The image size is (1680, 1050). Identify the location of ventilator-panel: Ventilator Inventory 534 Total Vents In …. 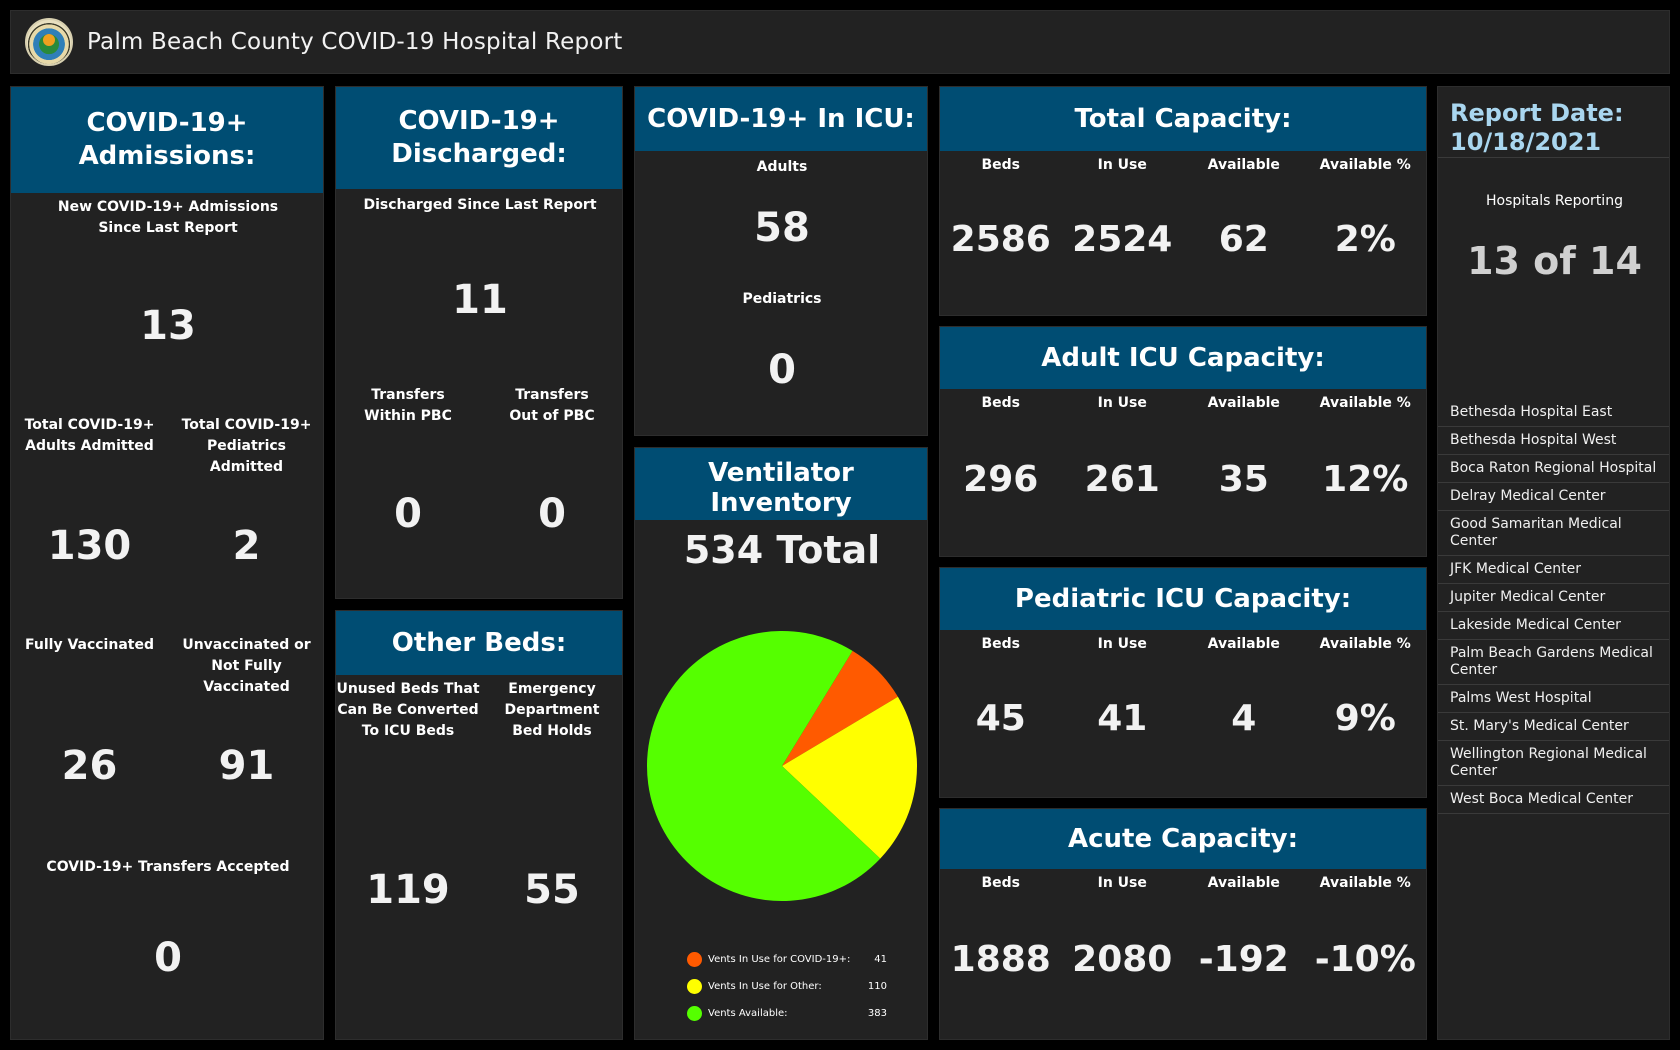
(781, 743).